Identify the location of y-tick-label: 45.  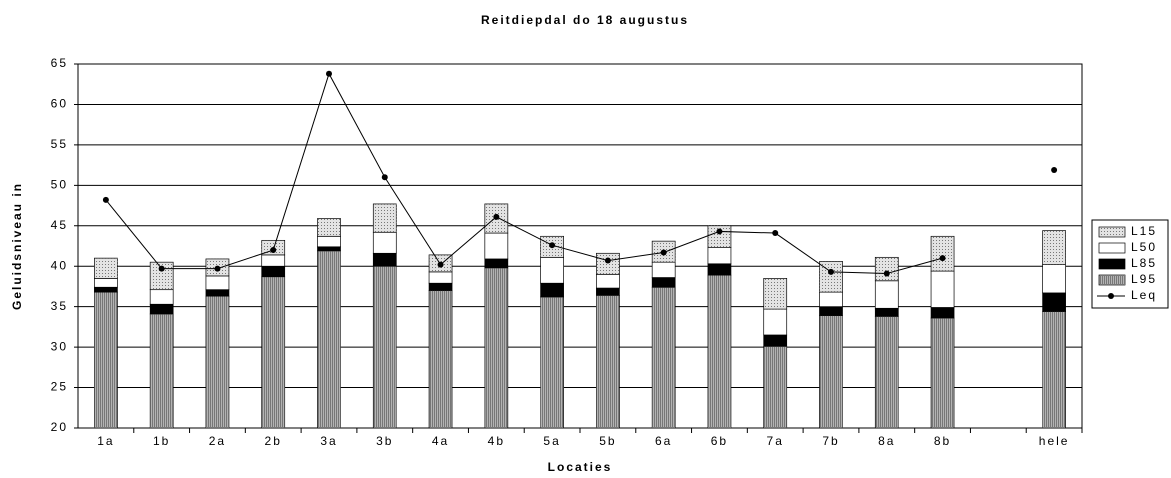
(59, 225).